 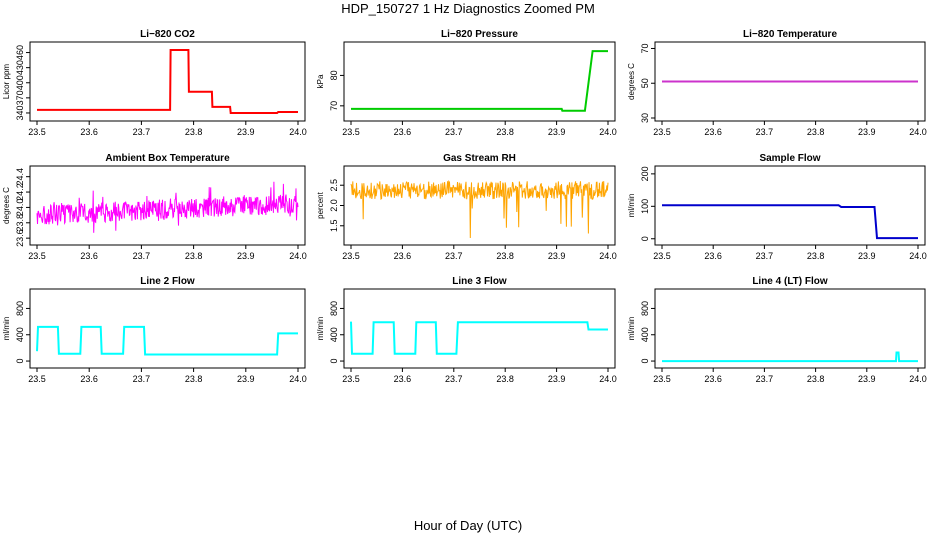 I want to click on panel-title: Gas Stream RH, so click(x=479, y=158).